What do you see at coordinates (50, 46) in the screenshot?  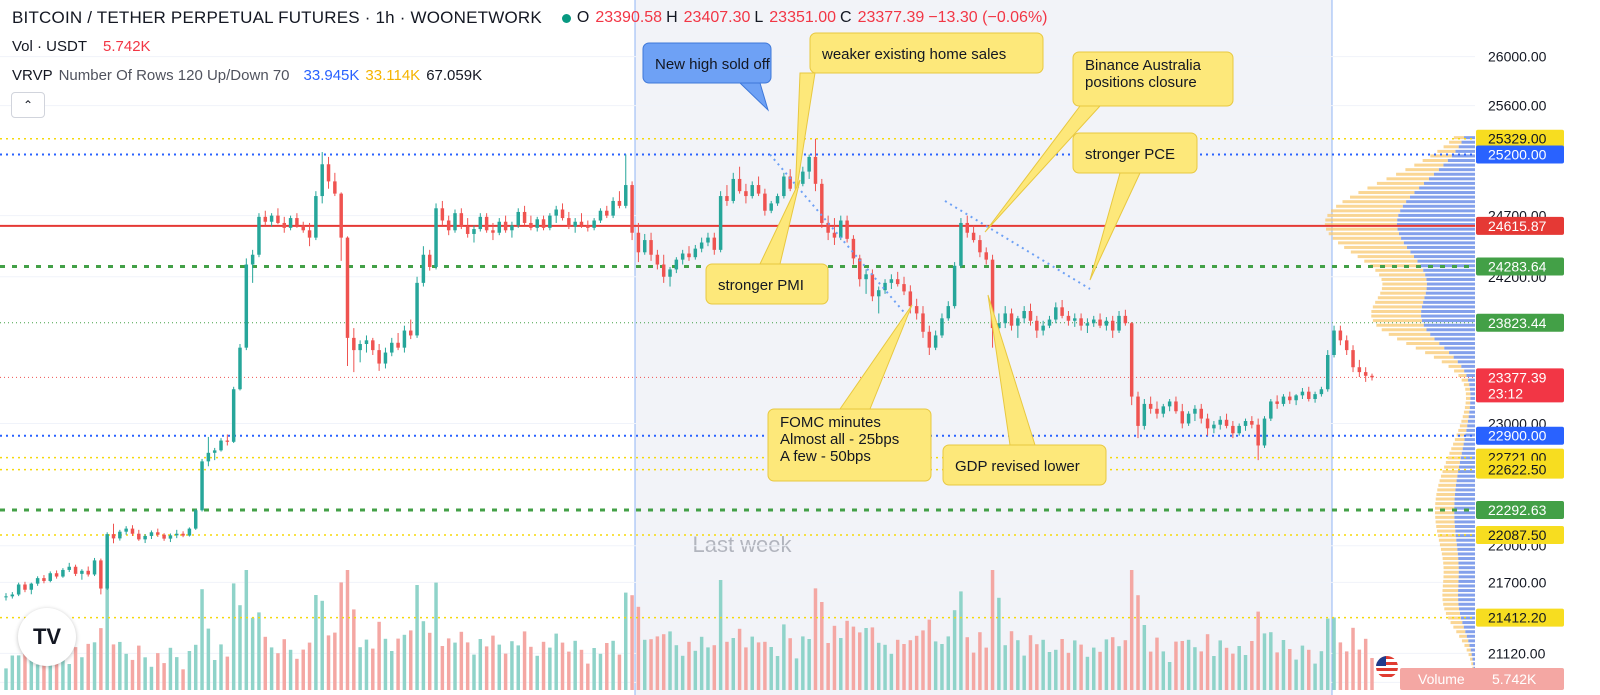 I see `volume-label: Vol · USDT` at bounding box center [50, 46].